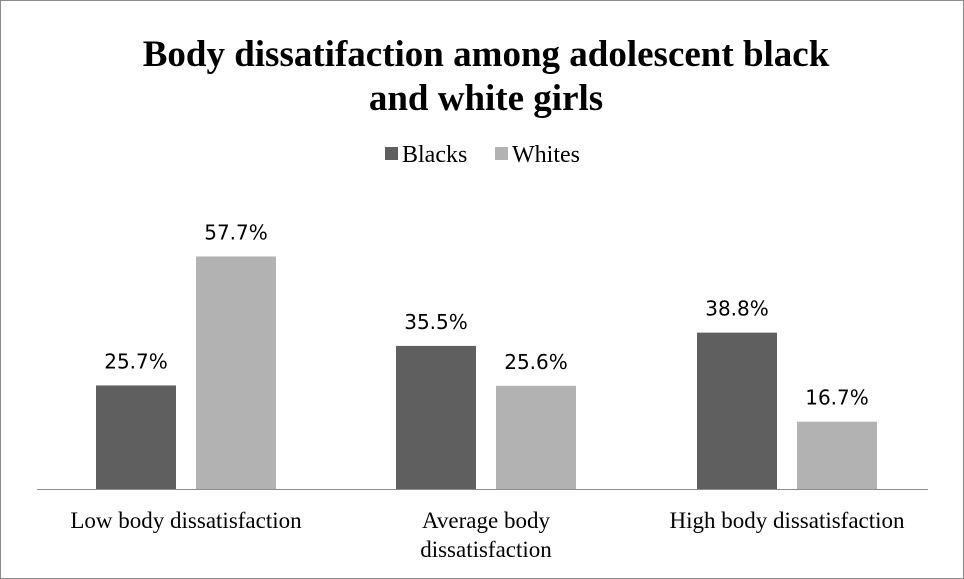  What do you see at coordinates (486, 98) in the screenshot?
I see `chart-title-line-2: and white girls` at bounding box center [486, 98].